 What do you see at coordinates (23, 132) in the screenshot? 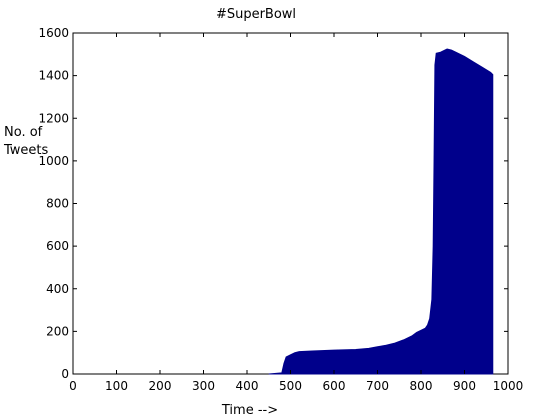
I see `y-axis-label-line-1: No. of` at bounding box center [23, 132].